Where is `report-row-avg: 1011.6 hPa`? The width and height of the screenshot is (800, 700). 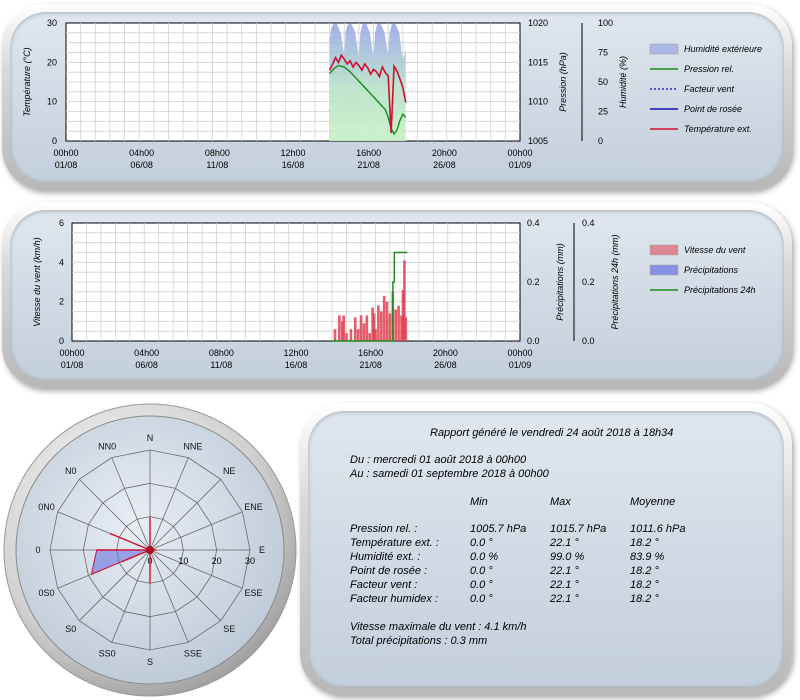 report-row-avg: 1011.6 hPa is located at coordinates (658, 529).